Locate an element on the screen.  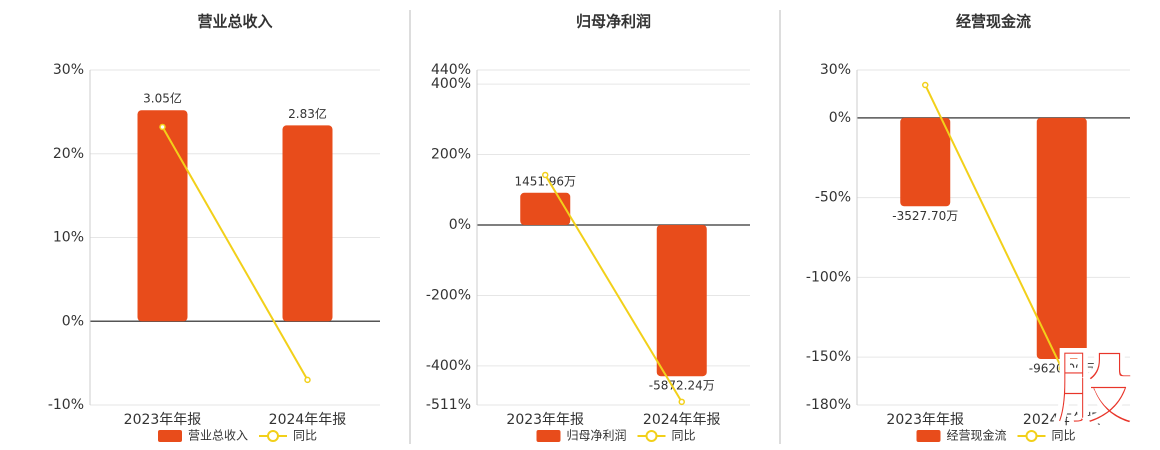
y-tick-label: -511% is located at coordinates (448, 405).